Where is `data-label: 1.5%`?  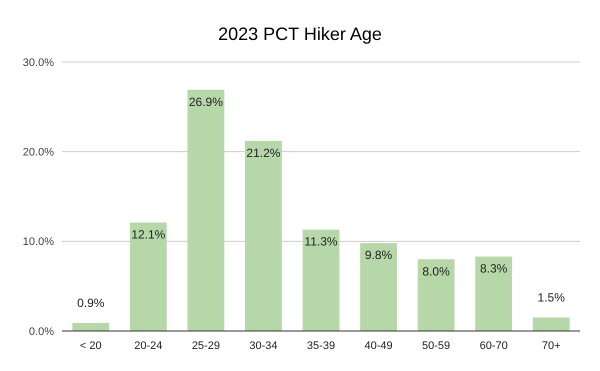 data-label: 1.5% is located at coordinates (552, 297).